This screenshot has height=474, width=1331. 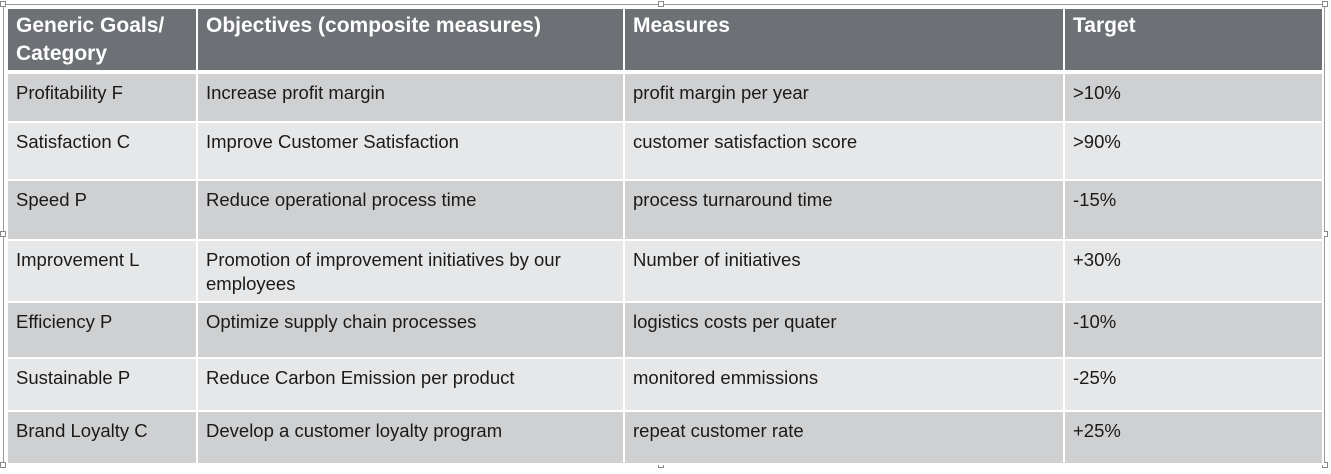 What do you see at coordinates (102, 97) in the screenshot?
I see `cell-category: Profitability F` at bounding box center [102, 97].